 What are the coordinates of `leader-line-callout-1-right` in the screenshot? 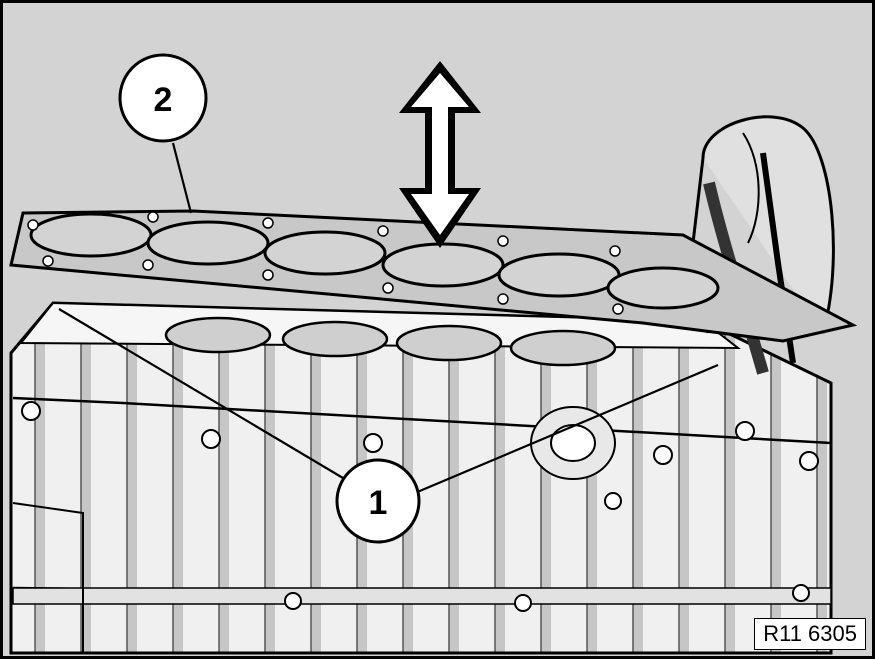 It's located at (566, 429).